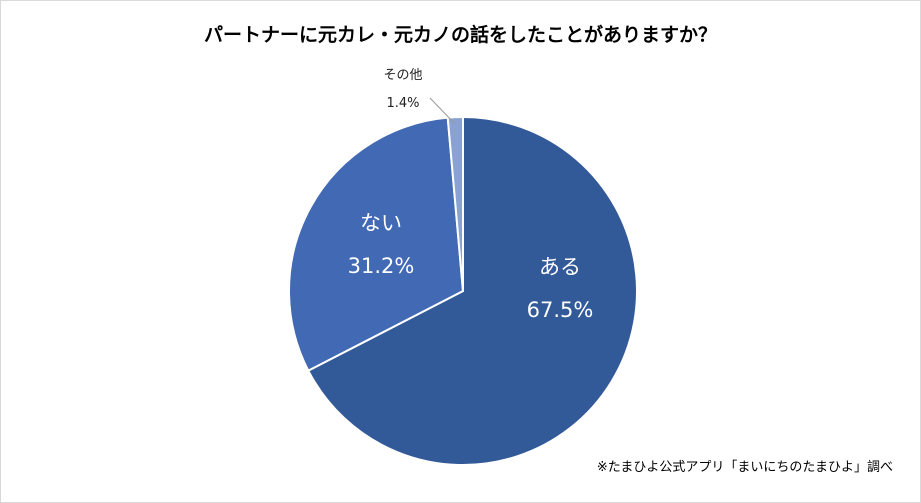 This screenshot has width=921, height=503. I want to click on leader-line-other, so click(442, 111).